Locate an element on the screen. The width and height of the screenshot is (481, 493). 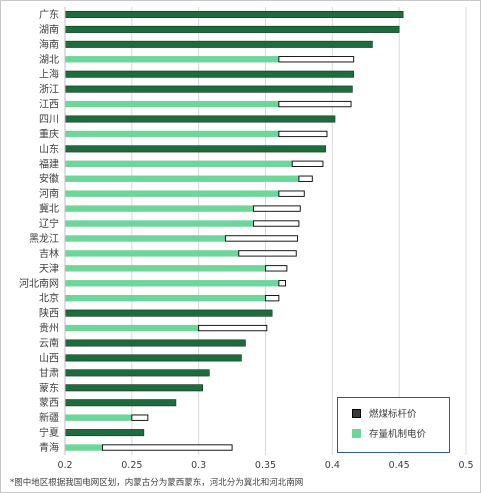
category-label: 辽宁 is located at coordinates (49, 223).